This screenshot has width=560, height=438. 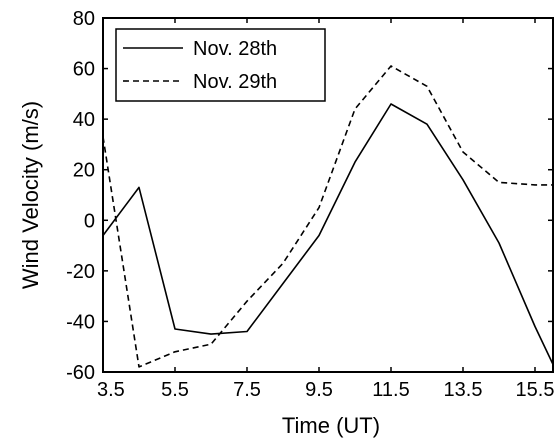 What do you see at coordinates (89, 221) in the screenshot?
I see `y-tick-label: 0` at bounding box center [89, 221].